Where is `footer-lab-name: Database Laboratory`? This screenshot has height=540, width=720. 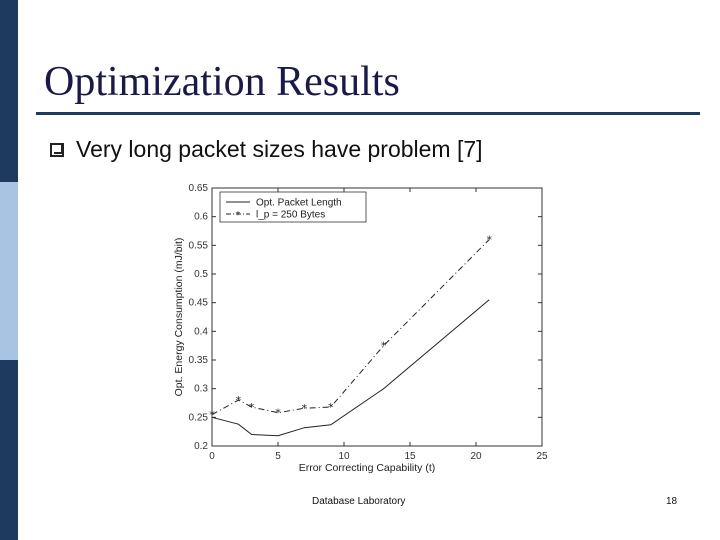 footer-lab-name: Database Laboratory is located at coordinates (359, 501).